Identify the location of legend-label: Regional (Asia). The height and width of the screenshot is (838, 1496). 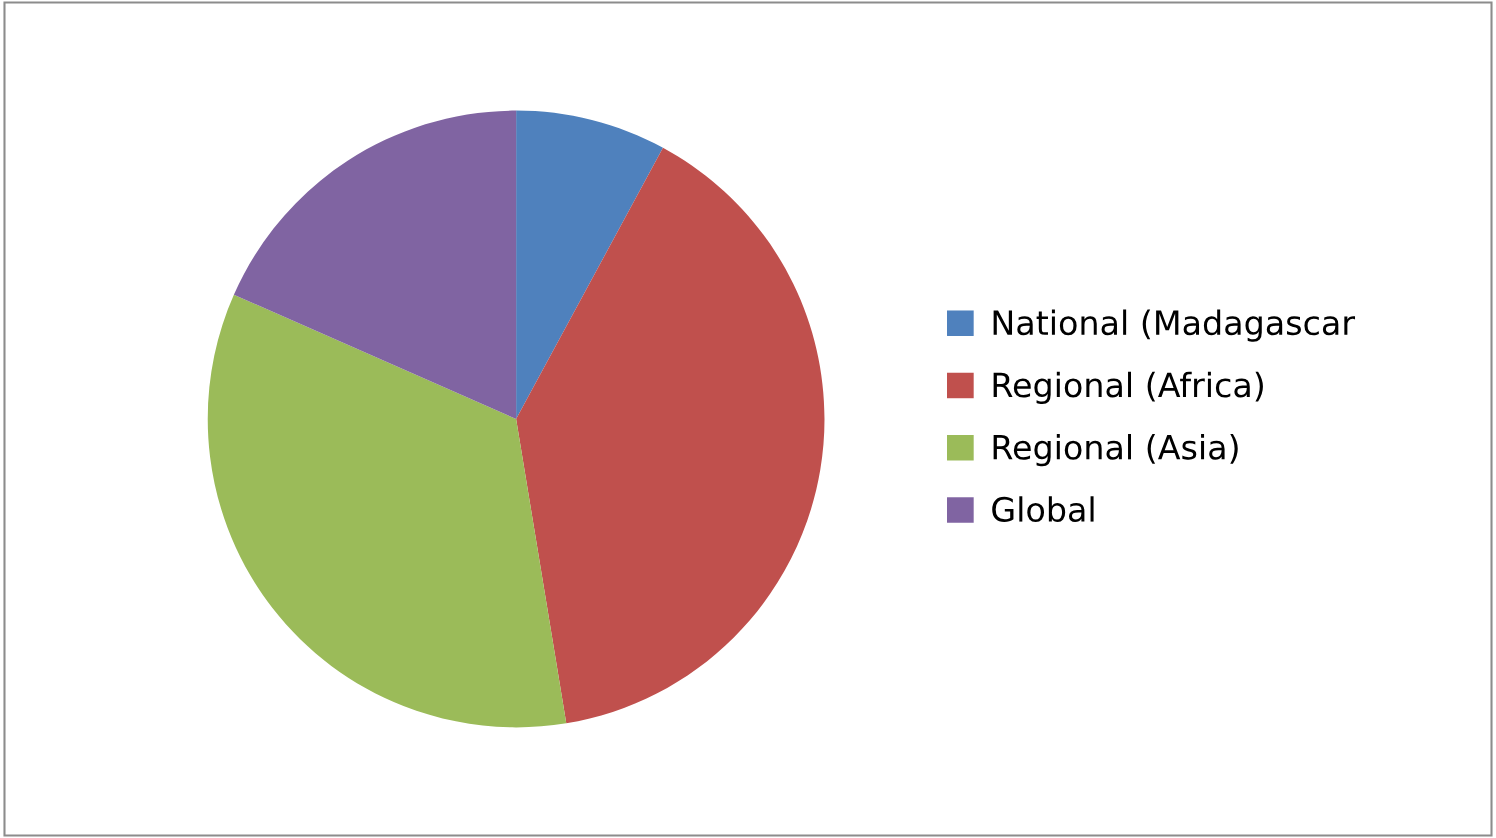
(1115, 450).